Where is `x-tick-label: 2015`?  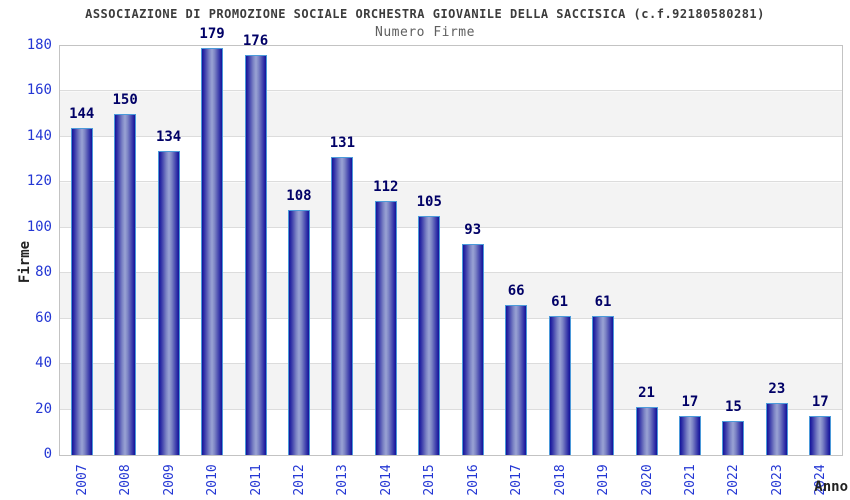
x-tick-label: 2015 is located at coordinates (429, 480).